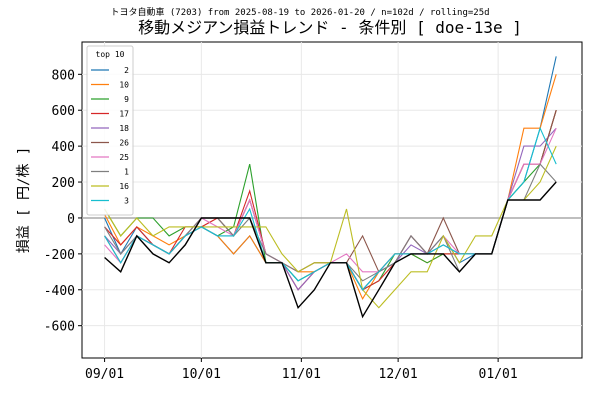  Describe the element at coordinates (104, 374) in the screenshot. I see `x-tick-label: 09/01` at that location.